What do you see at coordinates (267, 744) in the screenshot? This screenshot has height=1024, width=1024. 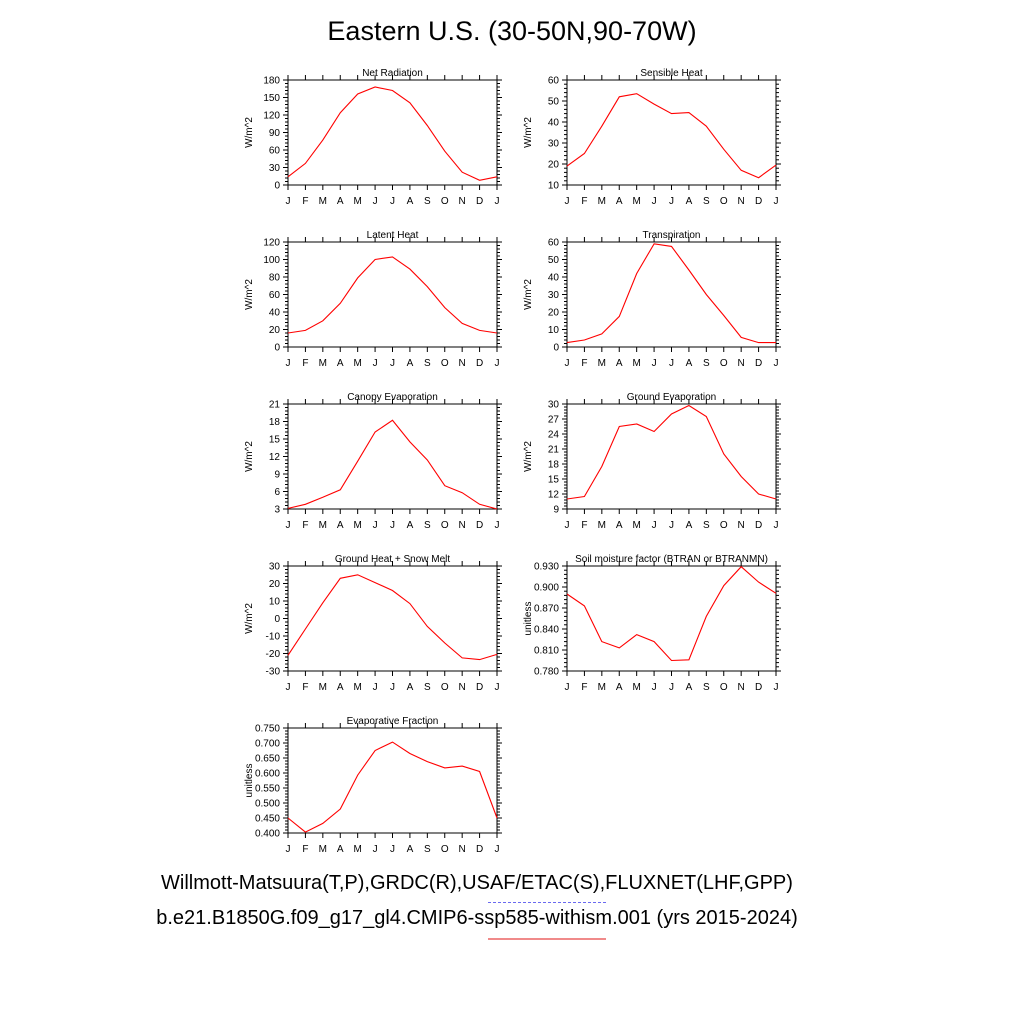 I see `y-tick-label: 0.700` at bounding box center [267, 744].